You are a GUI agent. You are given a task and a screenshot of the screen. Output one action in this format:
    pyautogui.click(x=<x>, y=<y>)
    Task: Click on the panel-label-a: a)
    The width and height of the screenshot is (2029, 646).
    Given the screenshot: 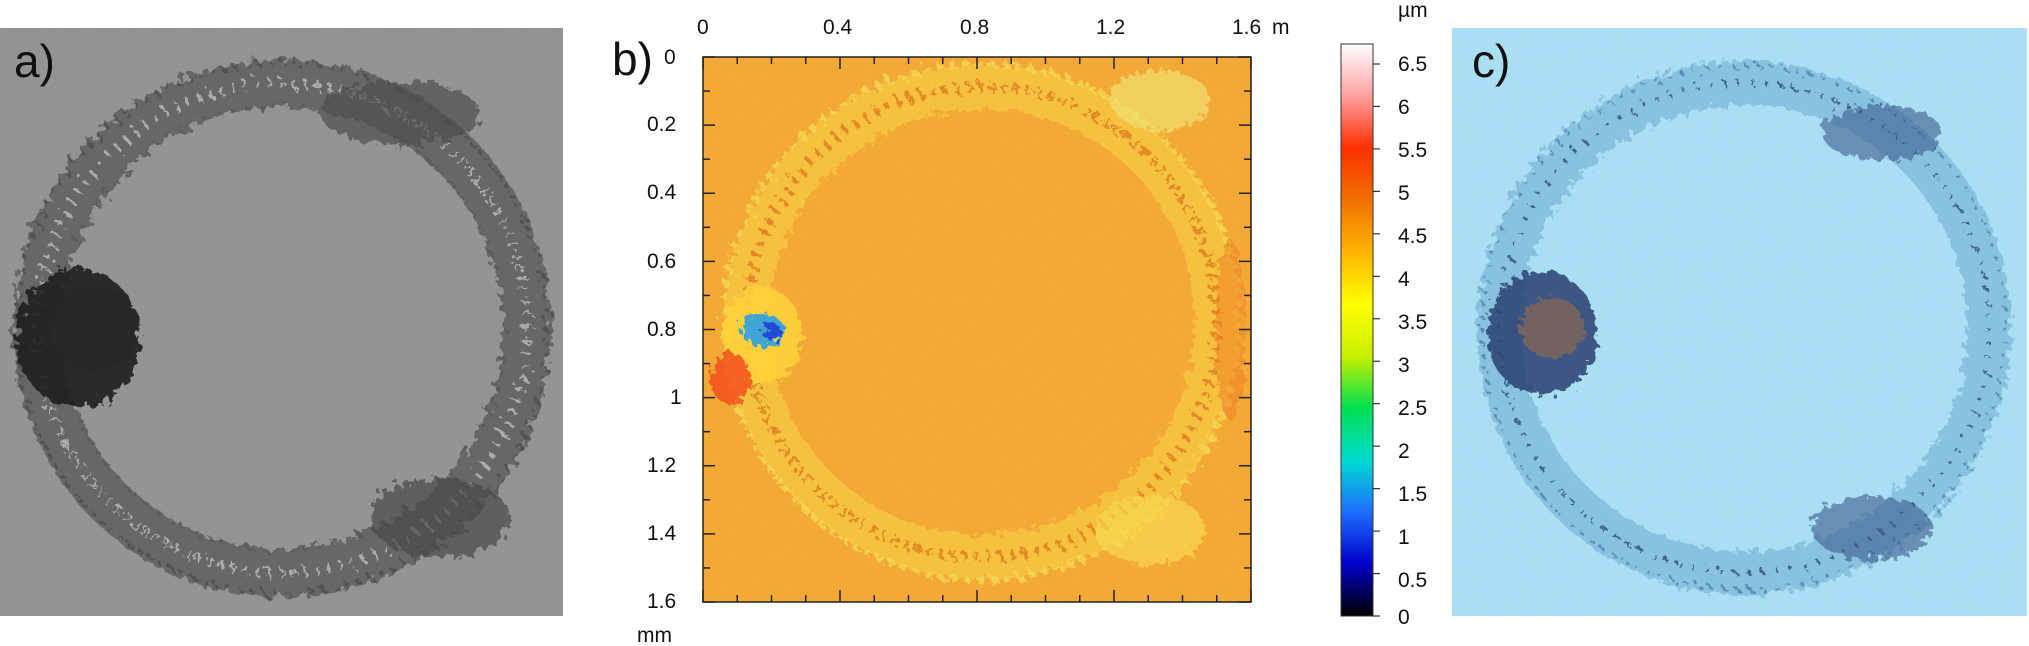 What is the action you would take?
    pyautogui.click(x=34, y=61)
    